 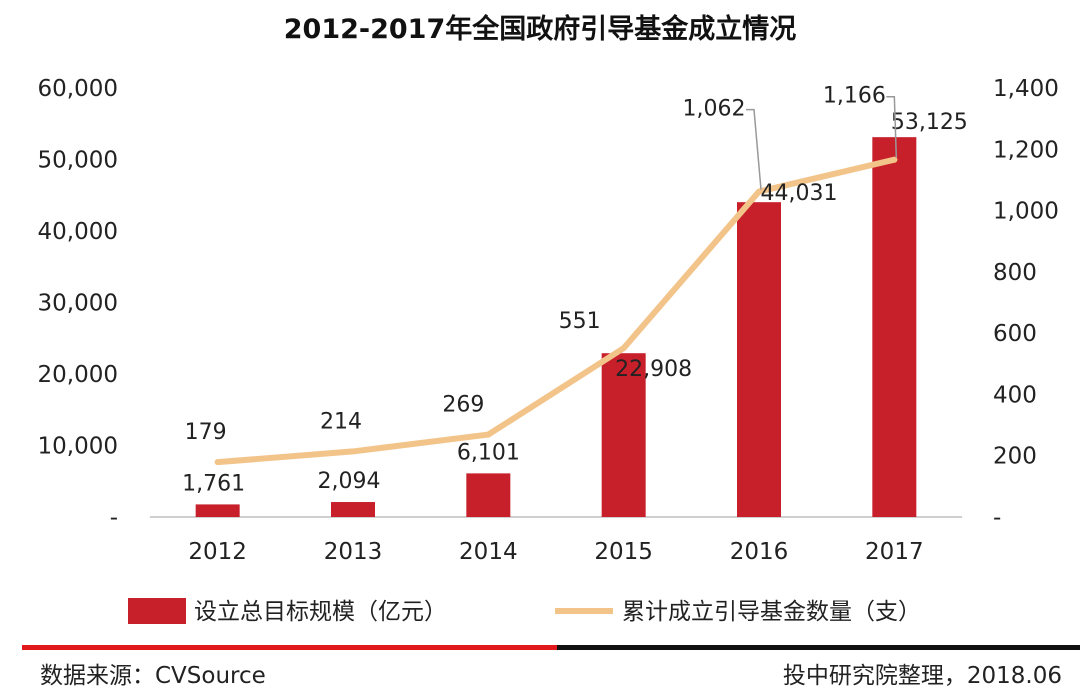 I want to click on legend: 设立总目标规模（亿元） 累计成立引导基金数量（支）, so click(x=524, y=611).